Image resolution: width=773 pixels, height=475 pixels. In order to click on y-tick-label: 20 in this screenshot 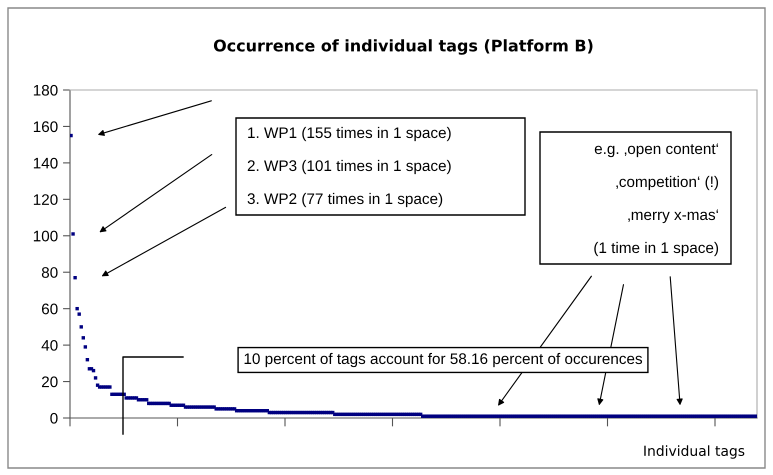, I will do `click(50, 382)`.